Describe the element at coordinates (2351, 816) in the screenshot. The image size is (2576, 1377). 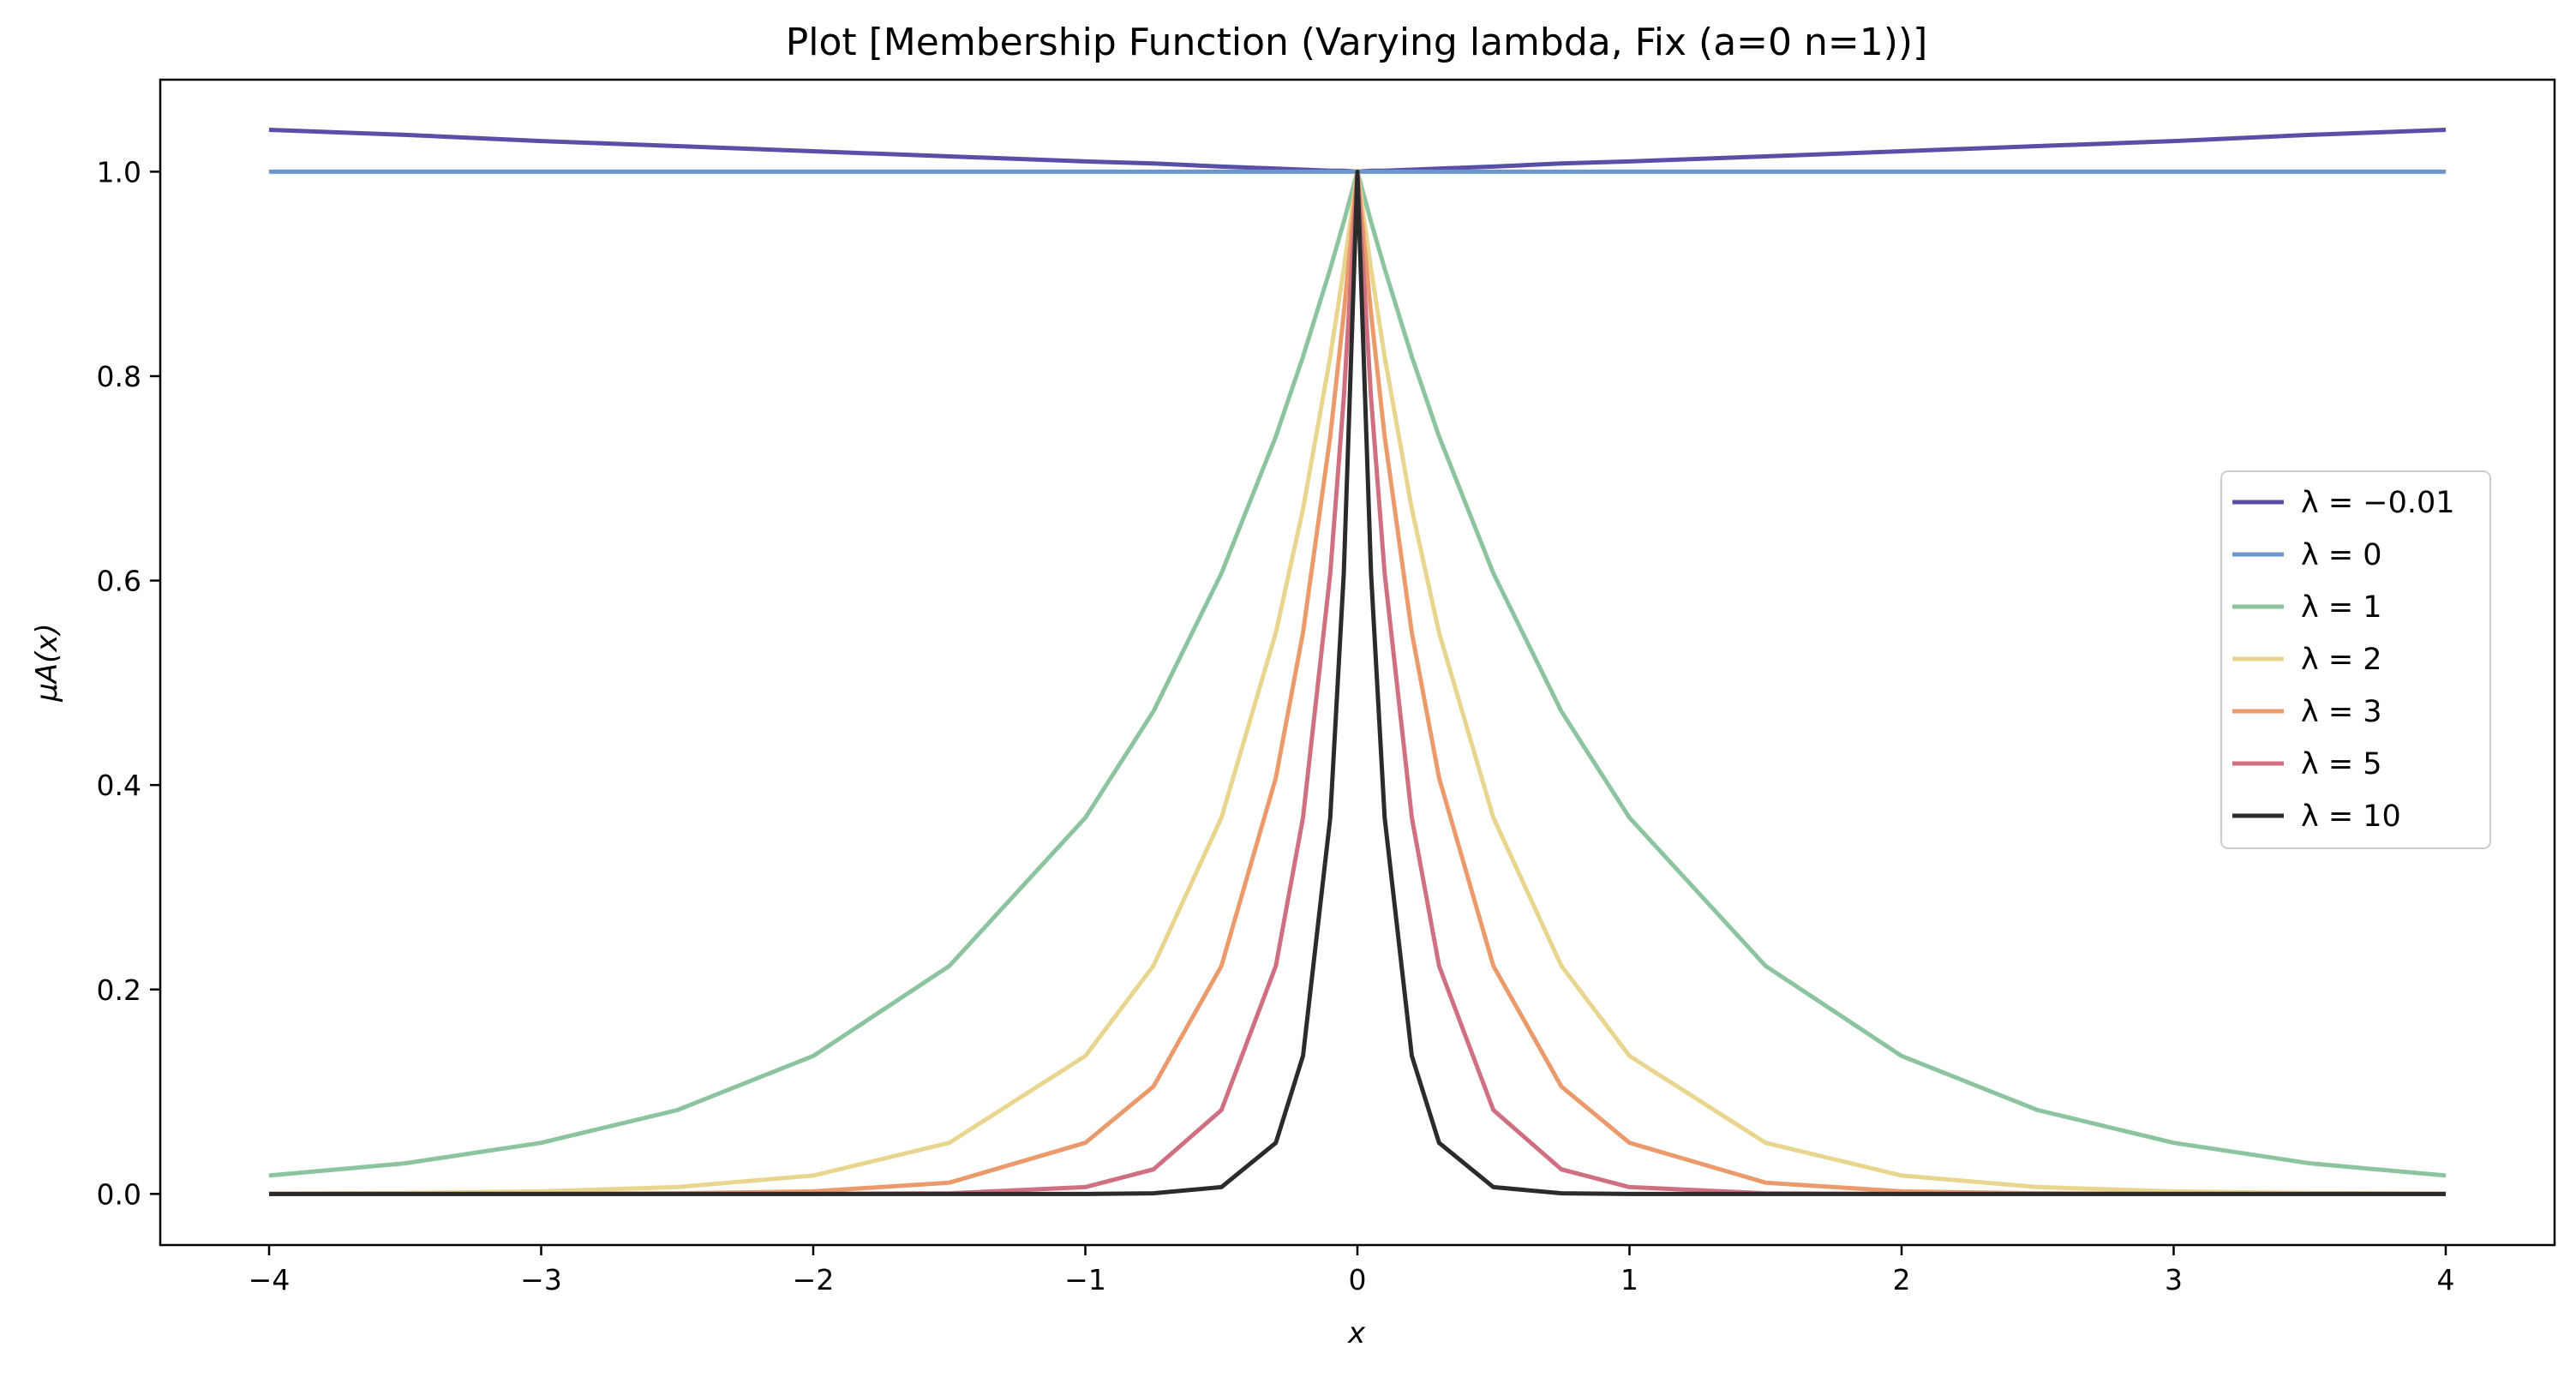
I see `legend-label-6: λ = 10` at that location.